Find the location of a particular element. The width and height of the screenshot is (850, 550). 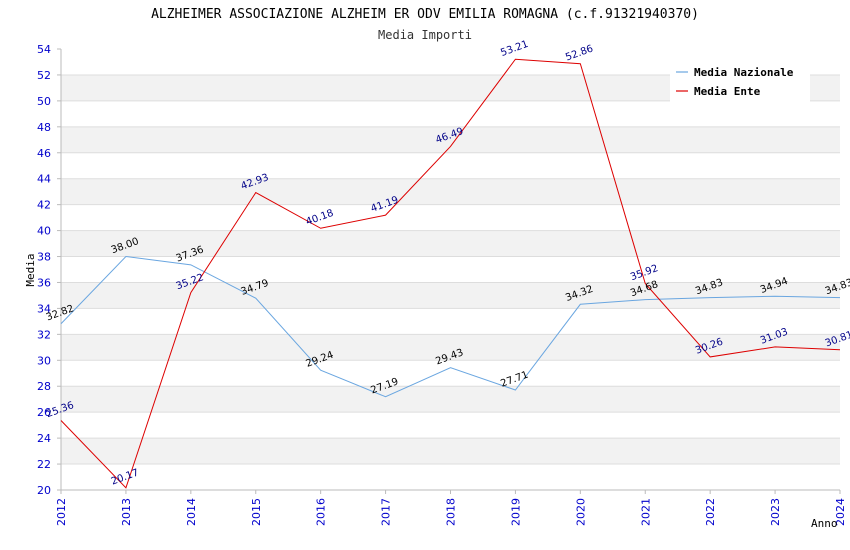

x-tick-label: 2013 is located at coordinates (126, 512).